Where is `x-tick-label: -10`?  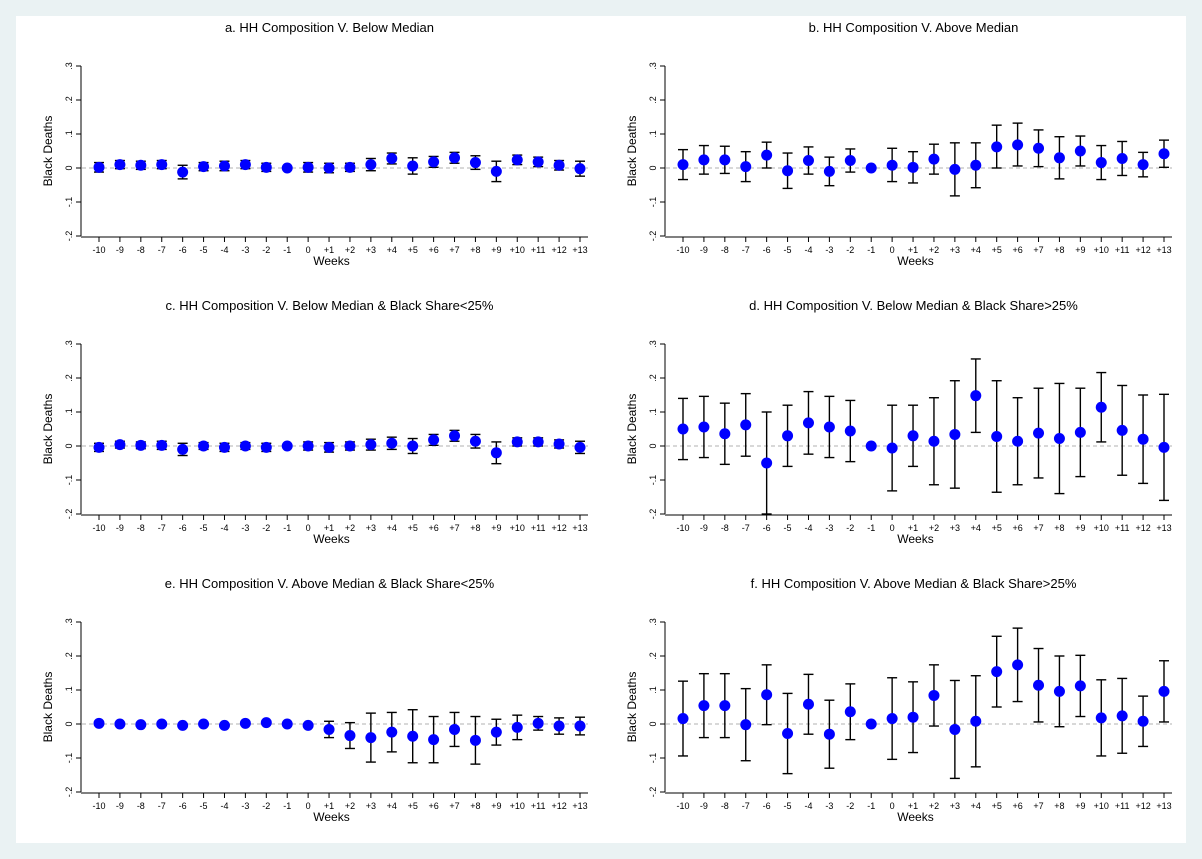 x-tick-label: -10 is located at coordinates (682, 806).